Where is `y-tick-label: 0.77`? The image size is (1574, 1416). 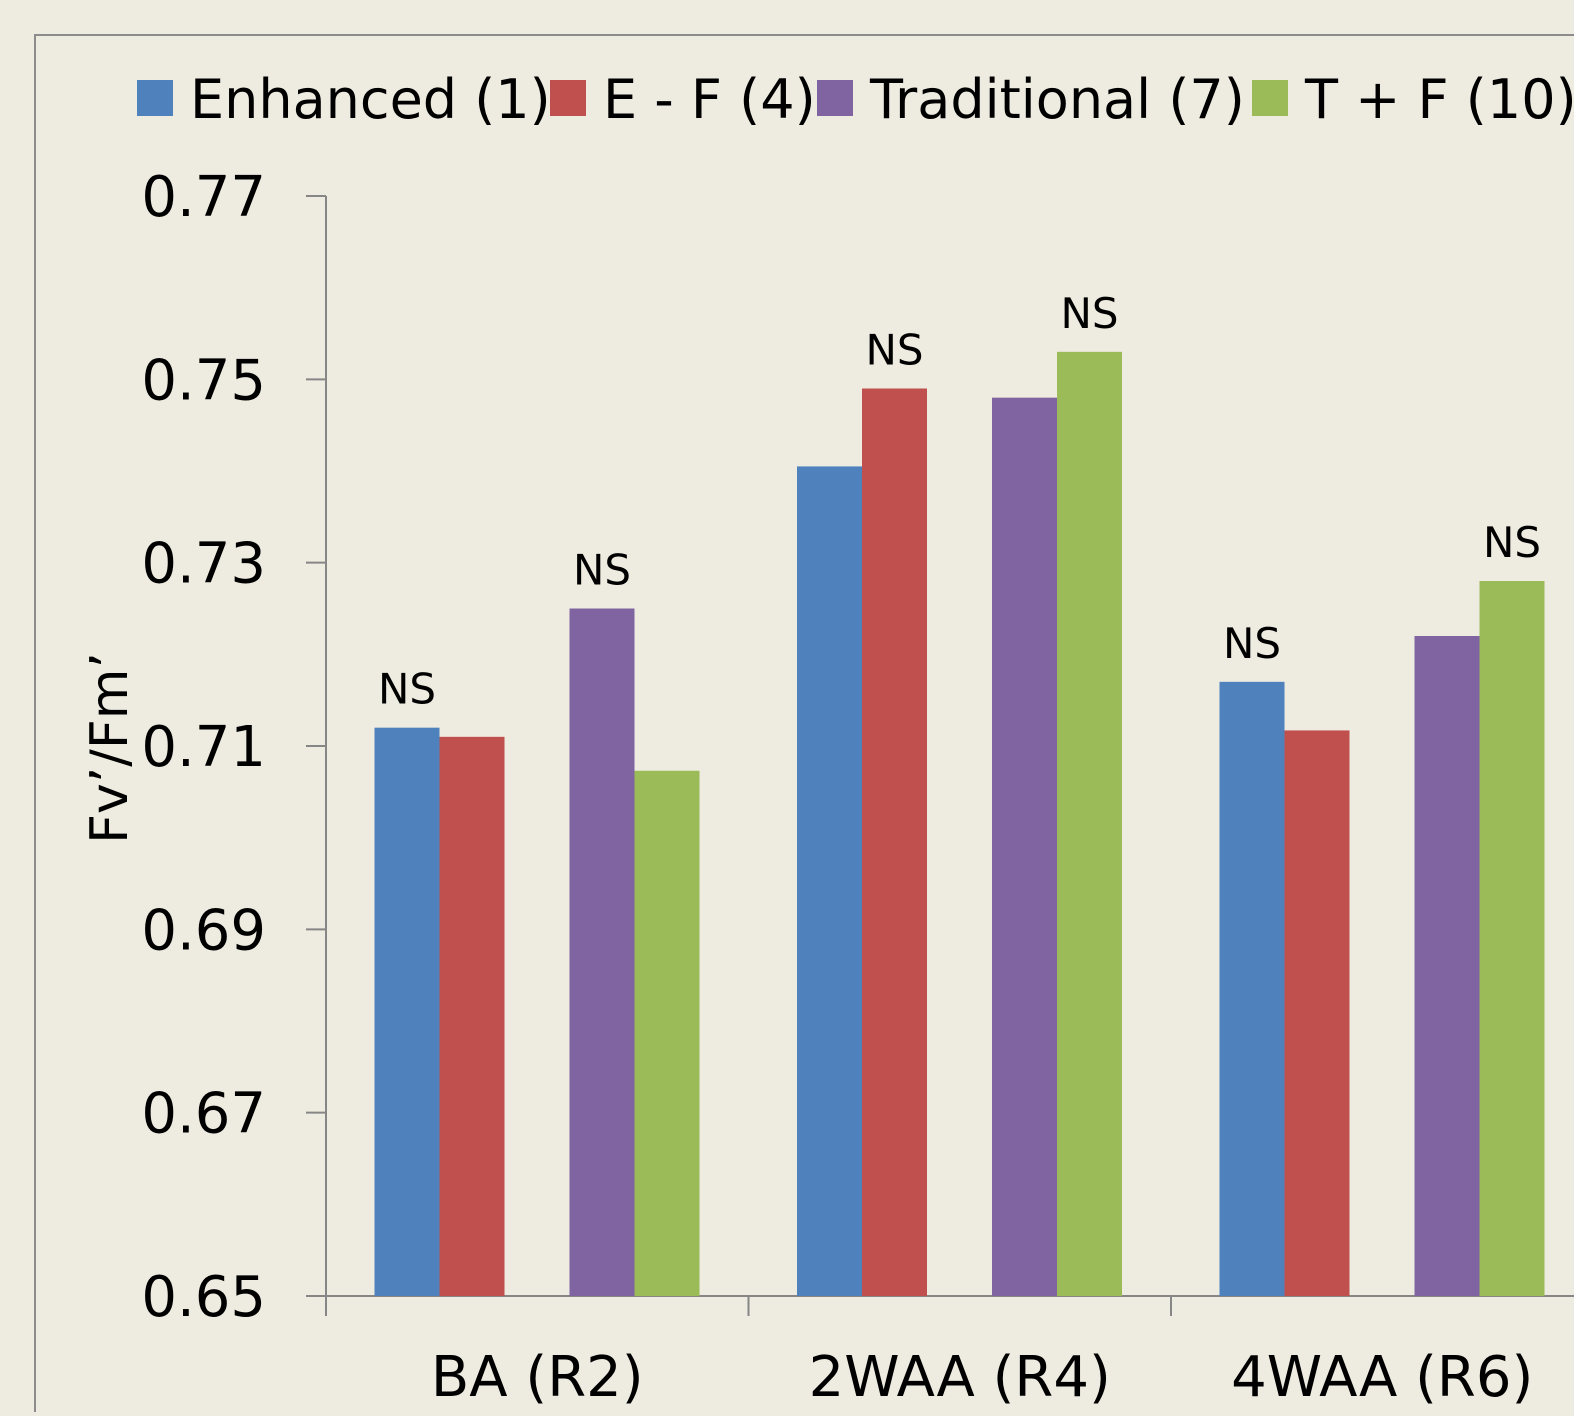 y-tick-label: 0.77 is located at coordinates (203, 197).